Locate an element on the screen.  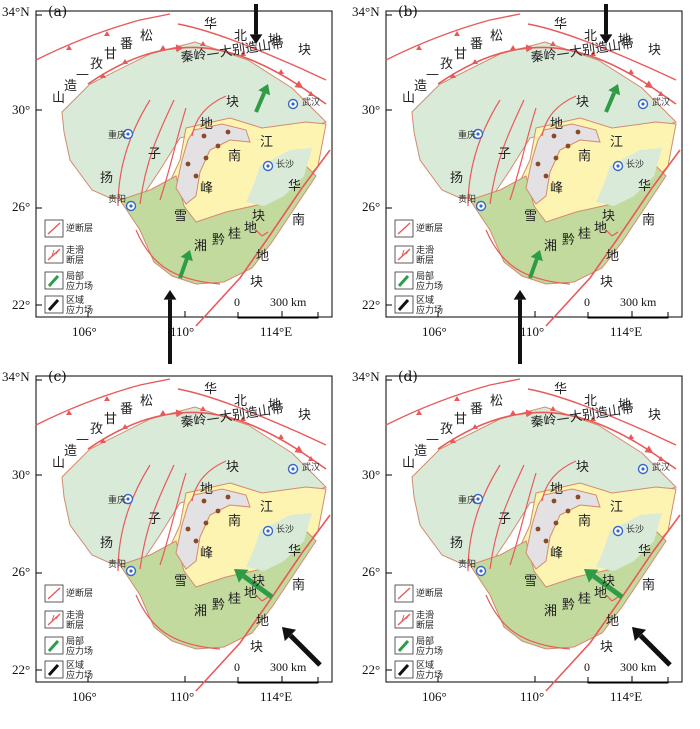
lat-label-22: 22° is located at coordinates (21, 304).